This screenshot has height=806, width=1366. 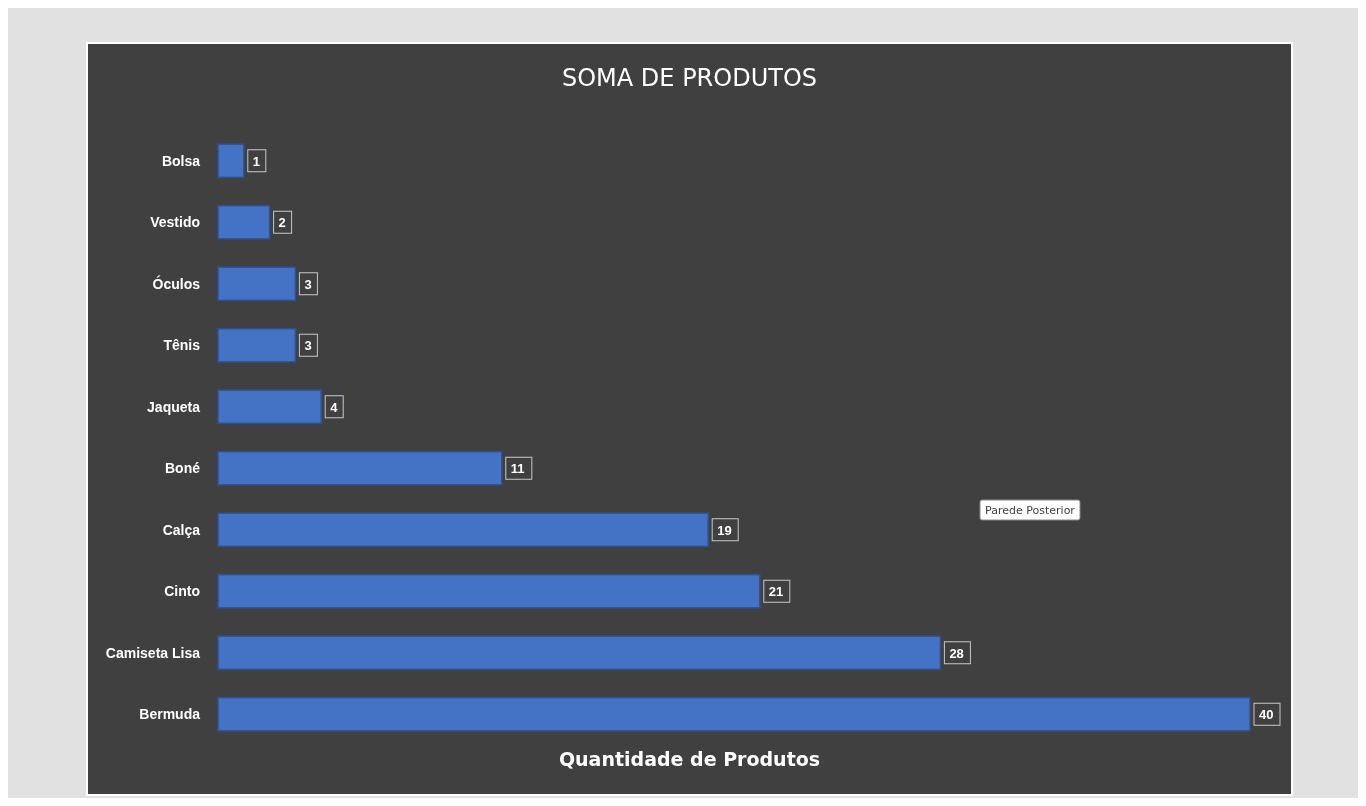 I want to click on chart-title: SOMA DE PRODUTOS, so click(x=689, y=78).